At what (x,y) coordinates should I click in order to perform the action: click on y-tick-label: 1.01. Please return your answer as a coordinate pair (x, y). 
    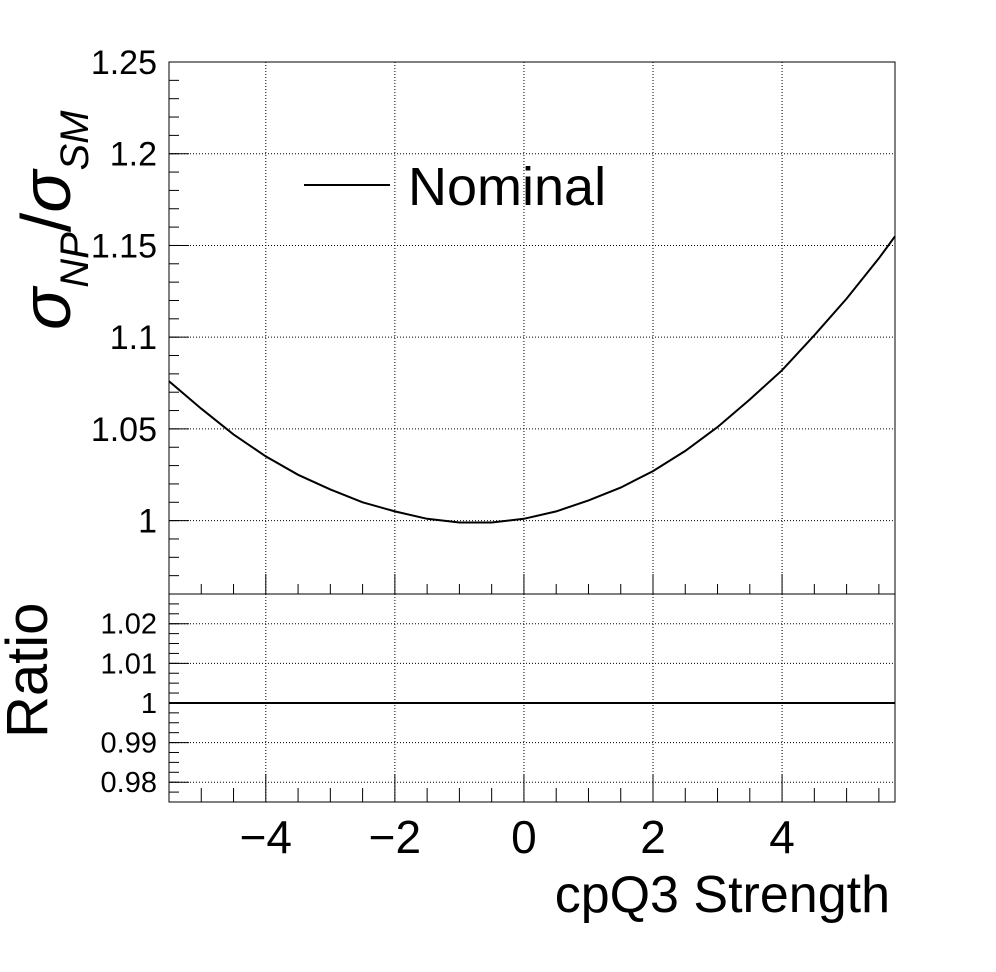
    Looking at the image, I should click on (129, 664).